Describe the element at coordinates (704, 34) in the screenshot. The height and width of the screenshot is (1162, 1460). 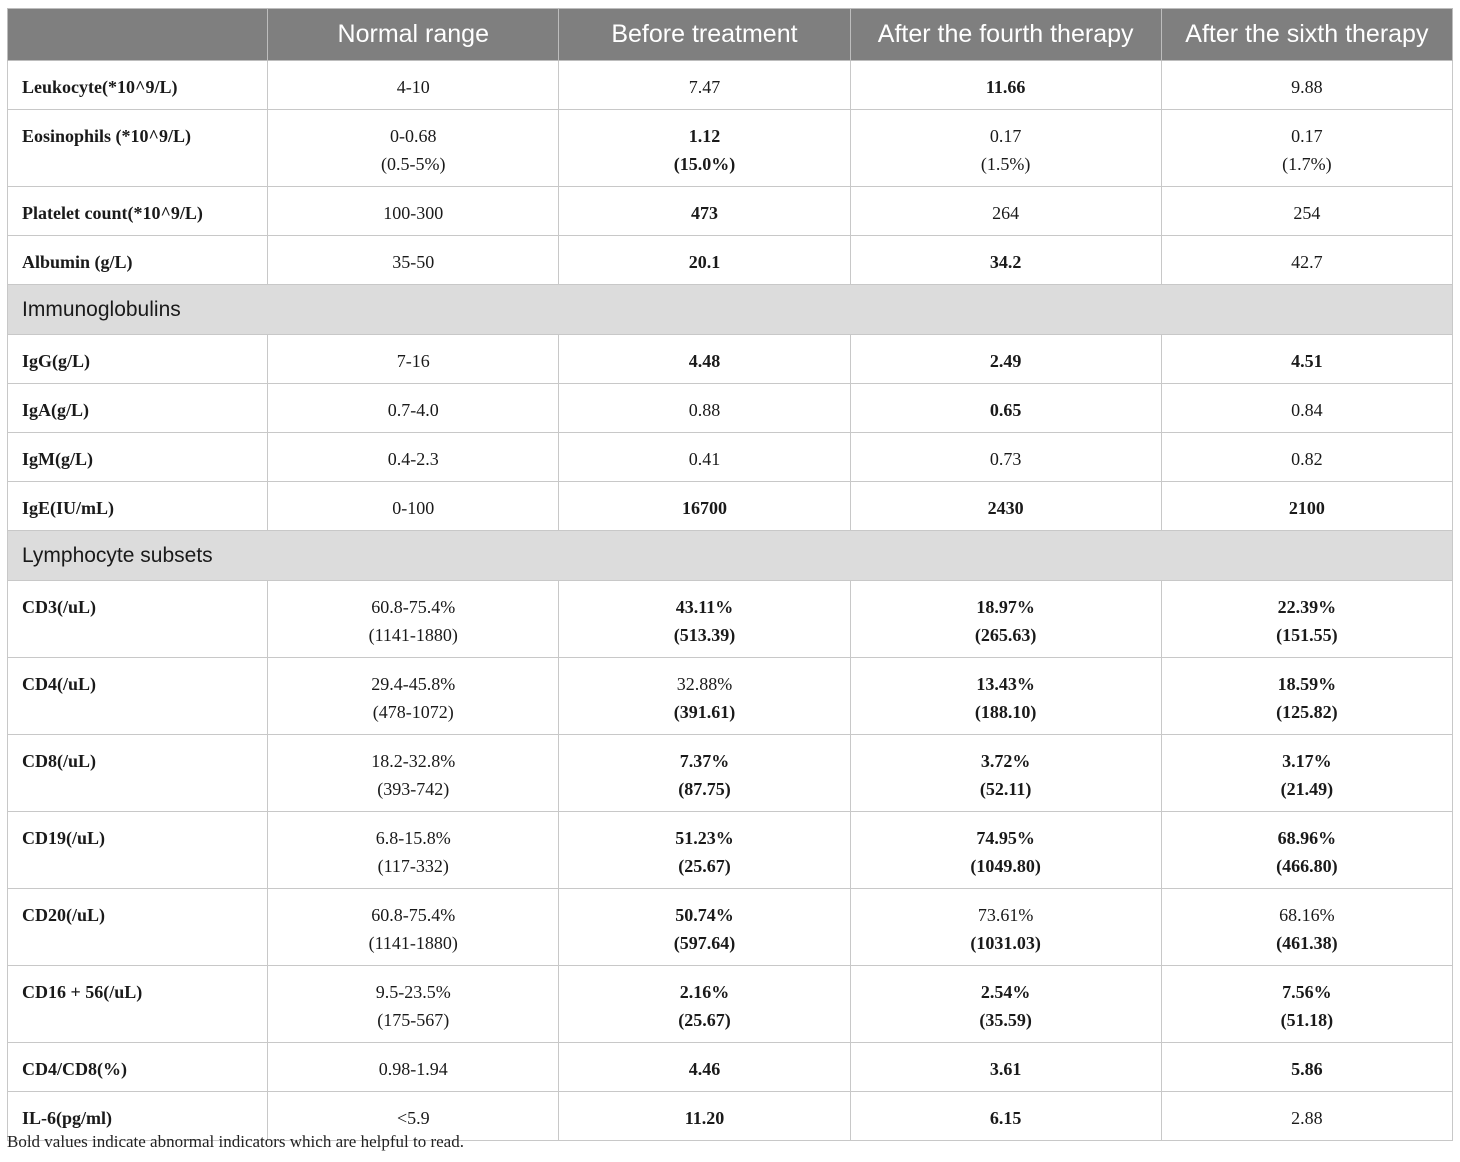
I see `header-cell-before-treatment: Before treatment` at that location.